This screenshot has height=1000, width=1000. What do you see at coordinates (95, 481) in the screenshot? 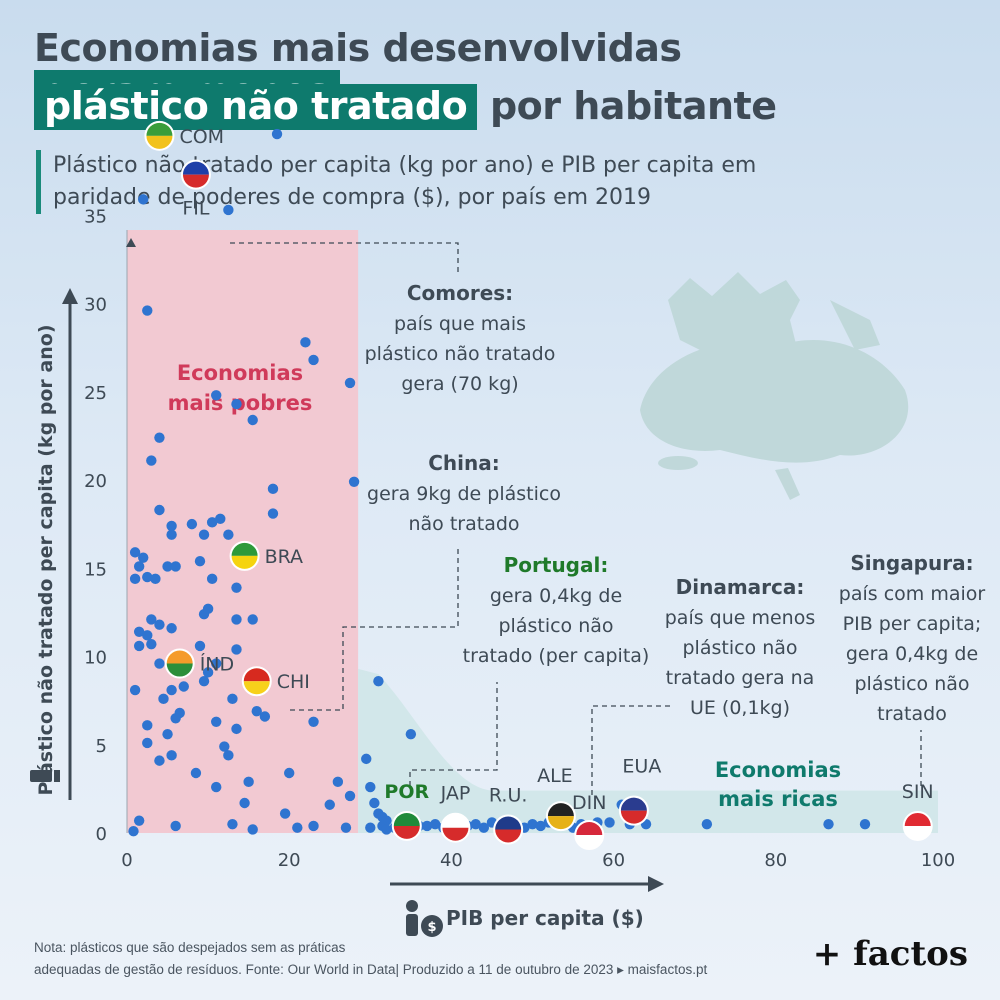
I see `y-tick-label: 20` at bounding box center [95, 481].